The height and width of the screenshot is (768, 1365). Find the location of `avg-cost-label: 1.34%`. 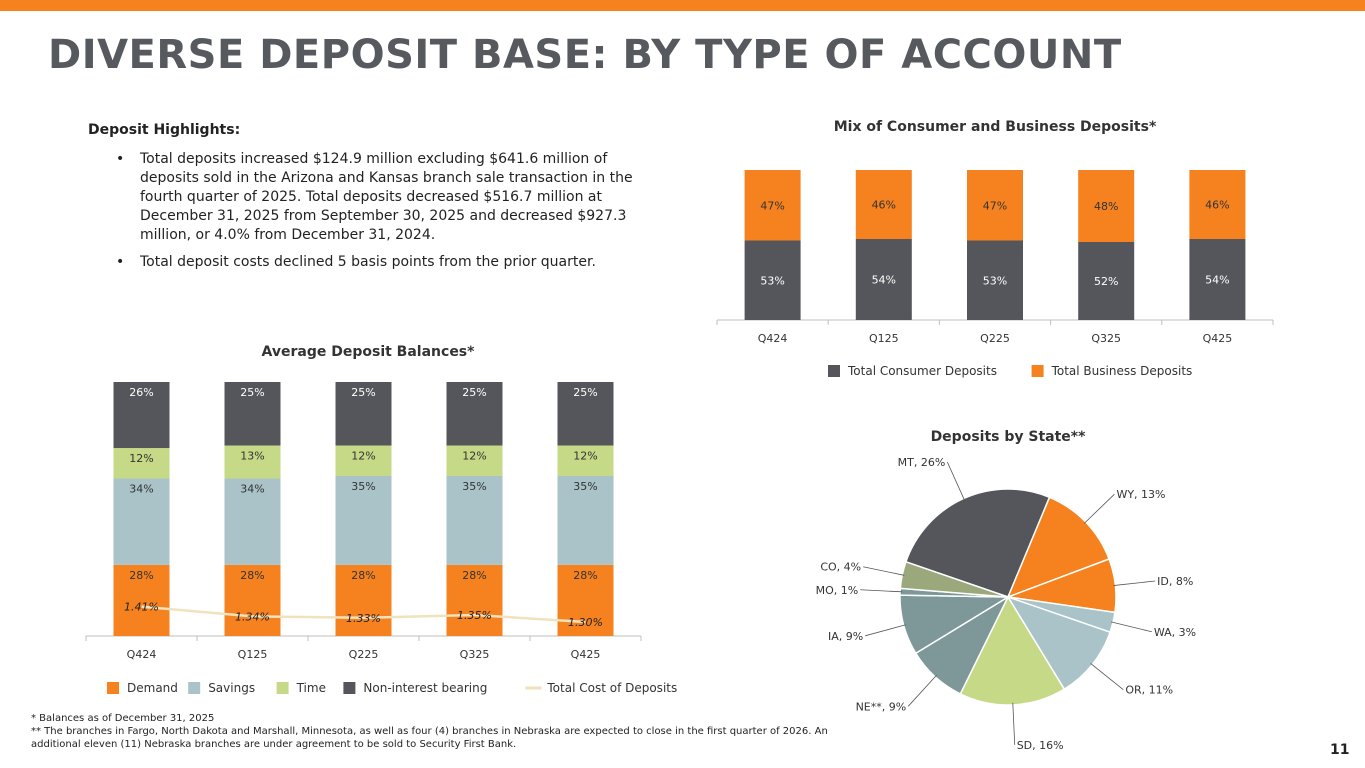

avg-cost-label: 1.34% is located at coordinates (252, 616).